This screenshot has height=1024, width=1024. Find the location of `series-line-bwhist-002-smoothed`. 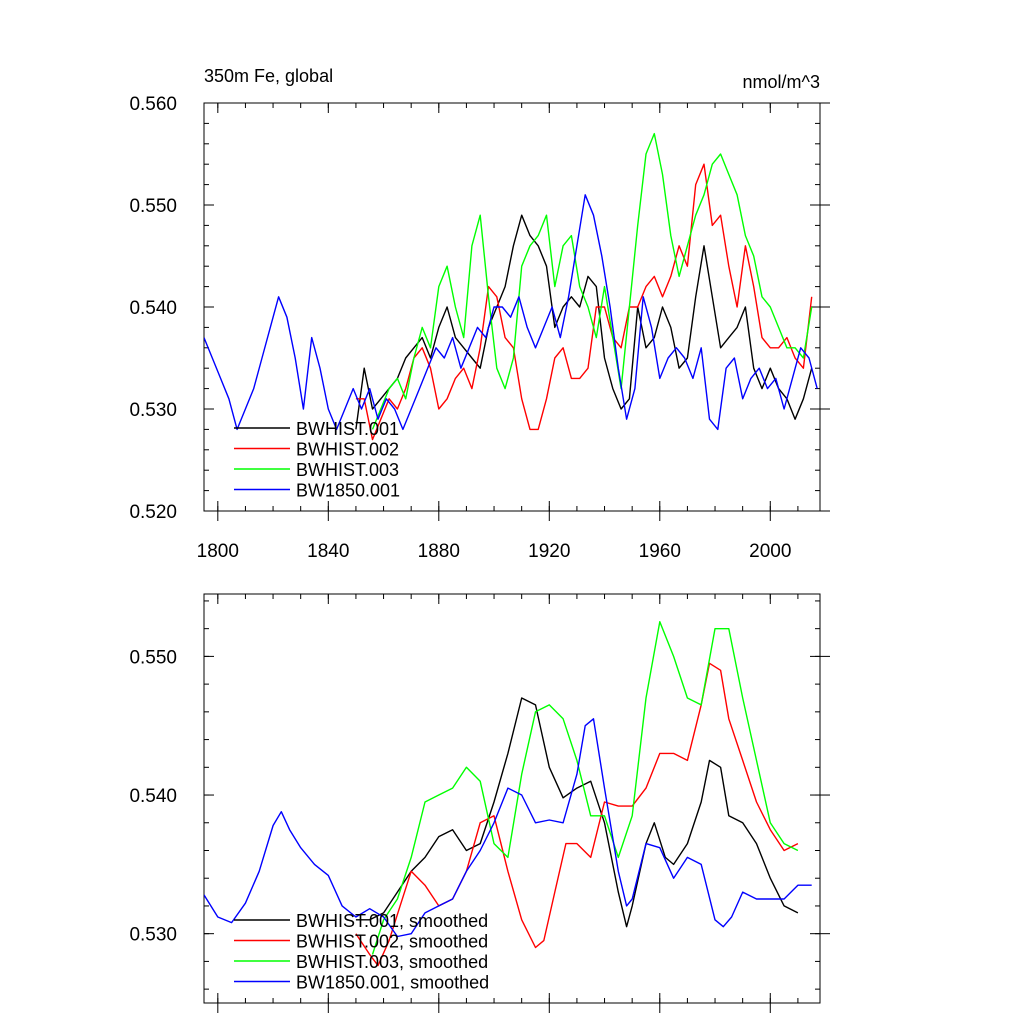

series-line-bwhist-002-smoothed is located at coordinates (577, 814).